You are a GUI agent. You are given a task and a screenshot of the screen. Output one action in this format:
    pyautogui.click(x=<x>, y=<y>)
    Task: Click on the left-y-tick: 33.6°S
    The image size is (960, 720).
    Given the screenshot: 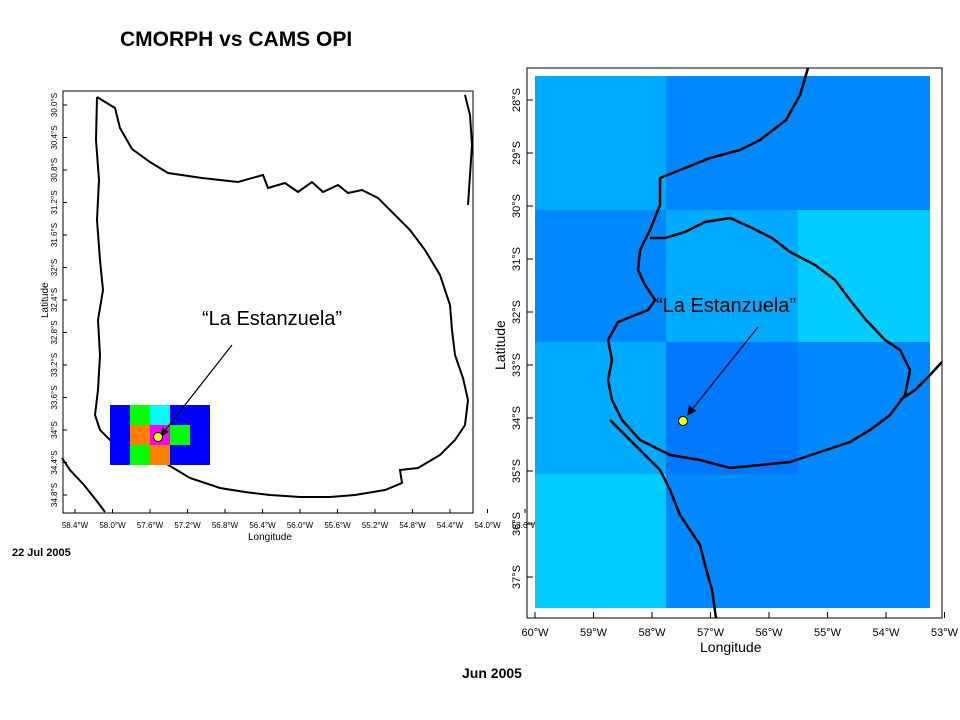 What is the action you would take?
    pyautogui.click(x=54, y=397)
    